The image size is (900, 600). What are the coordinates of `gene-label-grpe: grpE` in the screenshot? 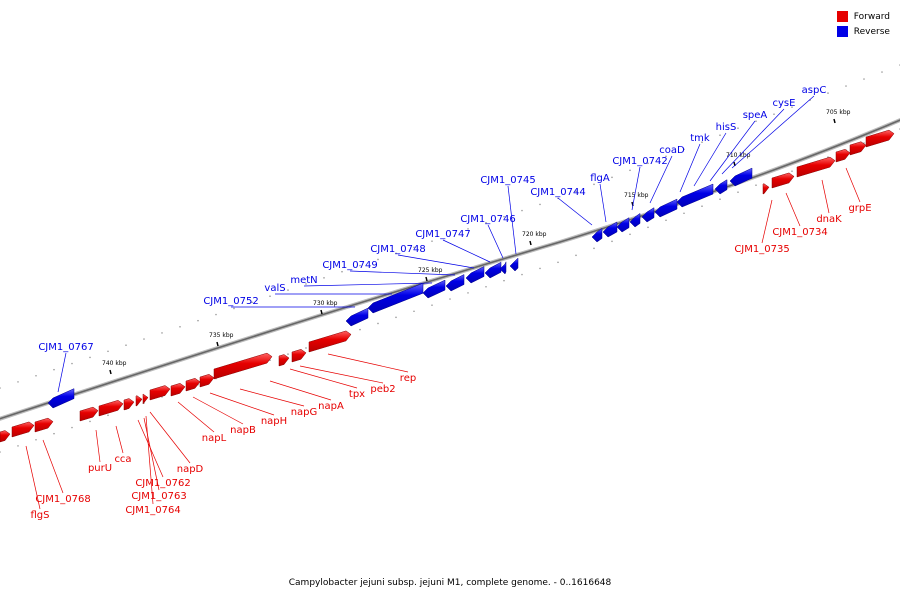 It's located at (859, 208).